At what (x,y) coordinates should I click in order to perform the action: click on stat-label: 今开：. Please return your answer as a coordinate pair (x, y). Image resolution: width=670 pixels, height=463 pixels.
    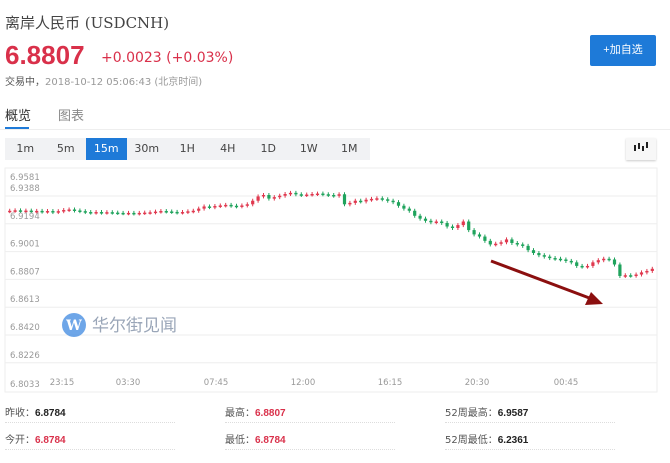
    Looking at the image, I should click on (20, 440).